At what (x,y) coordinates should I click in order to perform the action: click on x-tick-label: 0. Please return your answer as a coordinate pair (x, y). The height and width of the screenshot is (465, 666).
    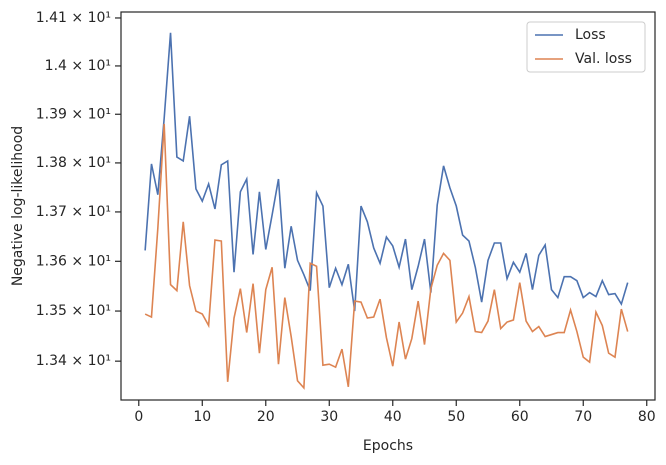
    Looking at the image, I should click on (138, 417).